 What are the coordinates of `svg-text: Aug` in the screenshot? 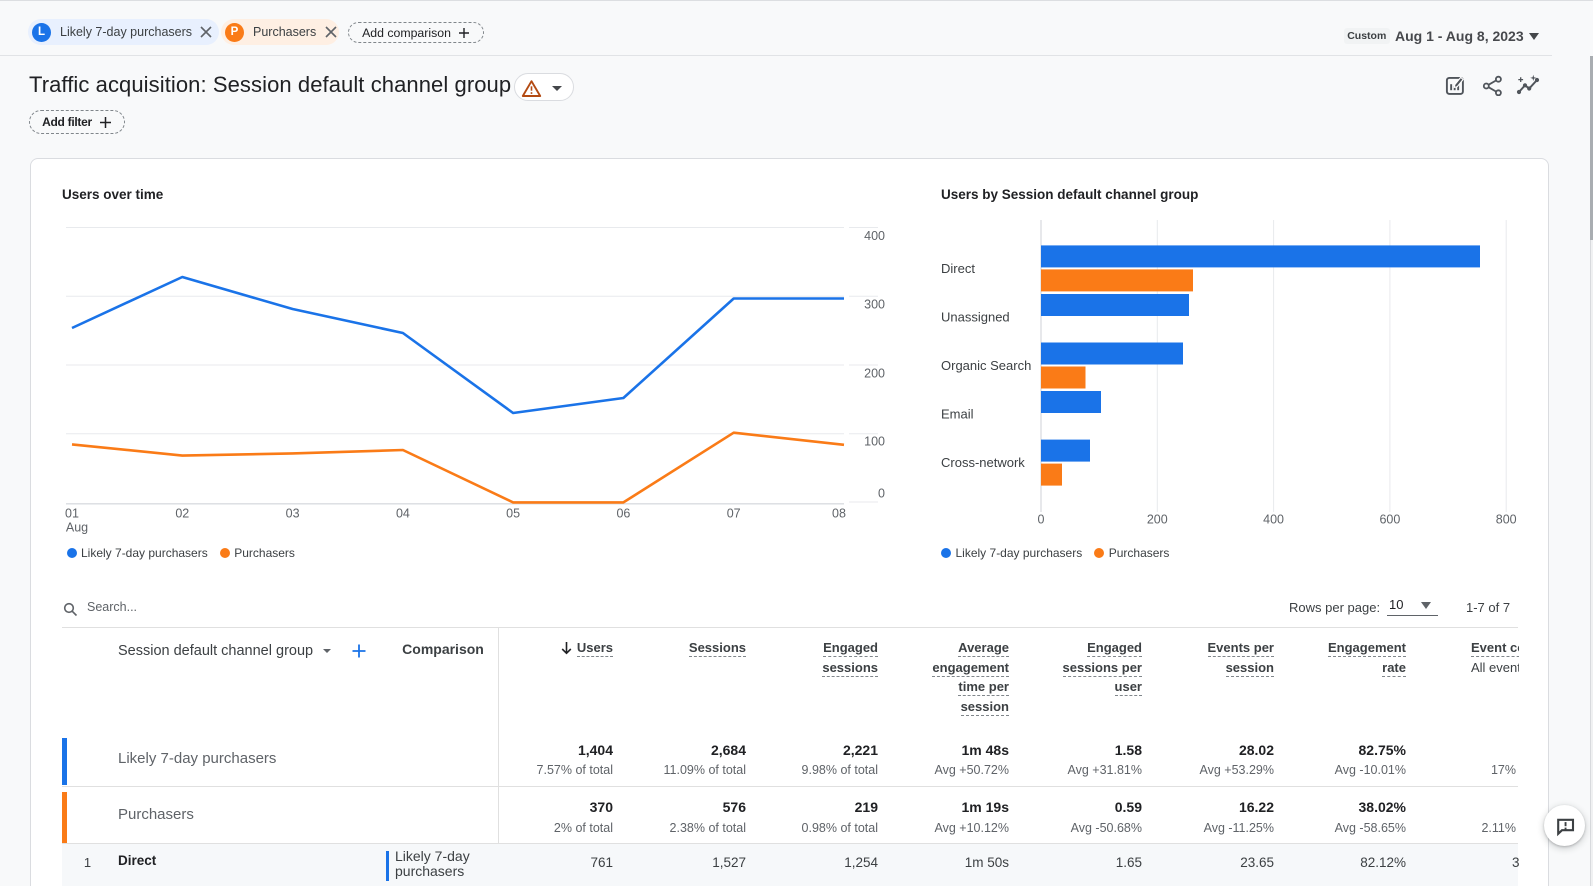 It's located at (77, 528).